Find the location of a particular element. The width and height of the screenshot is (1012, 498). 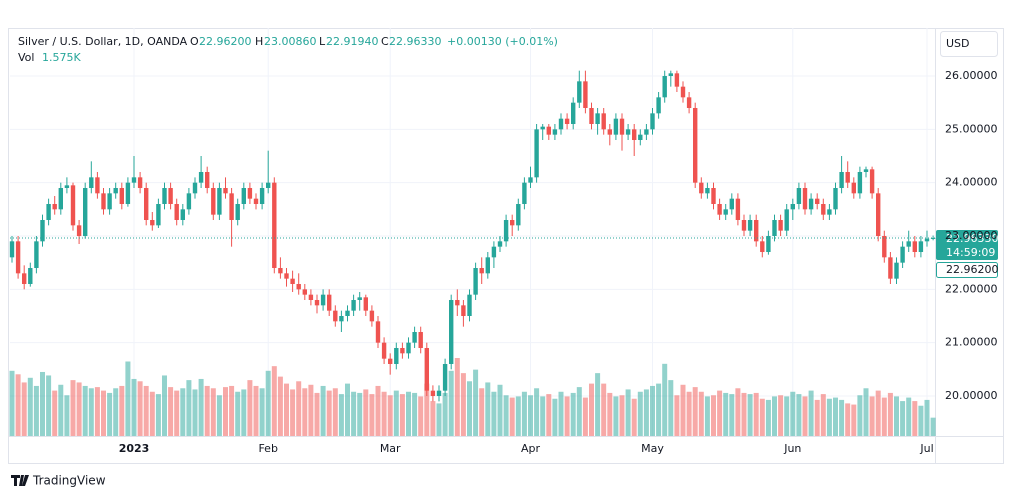

volume-value: 1.575K is located at coordinates (61, 57).